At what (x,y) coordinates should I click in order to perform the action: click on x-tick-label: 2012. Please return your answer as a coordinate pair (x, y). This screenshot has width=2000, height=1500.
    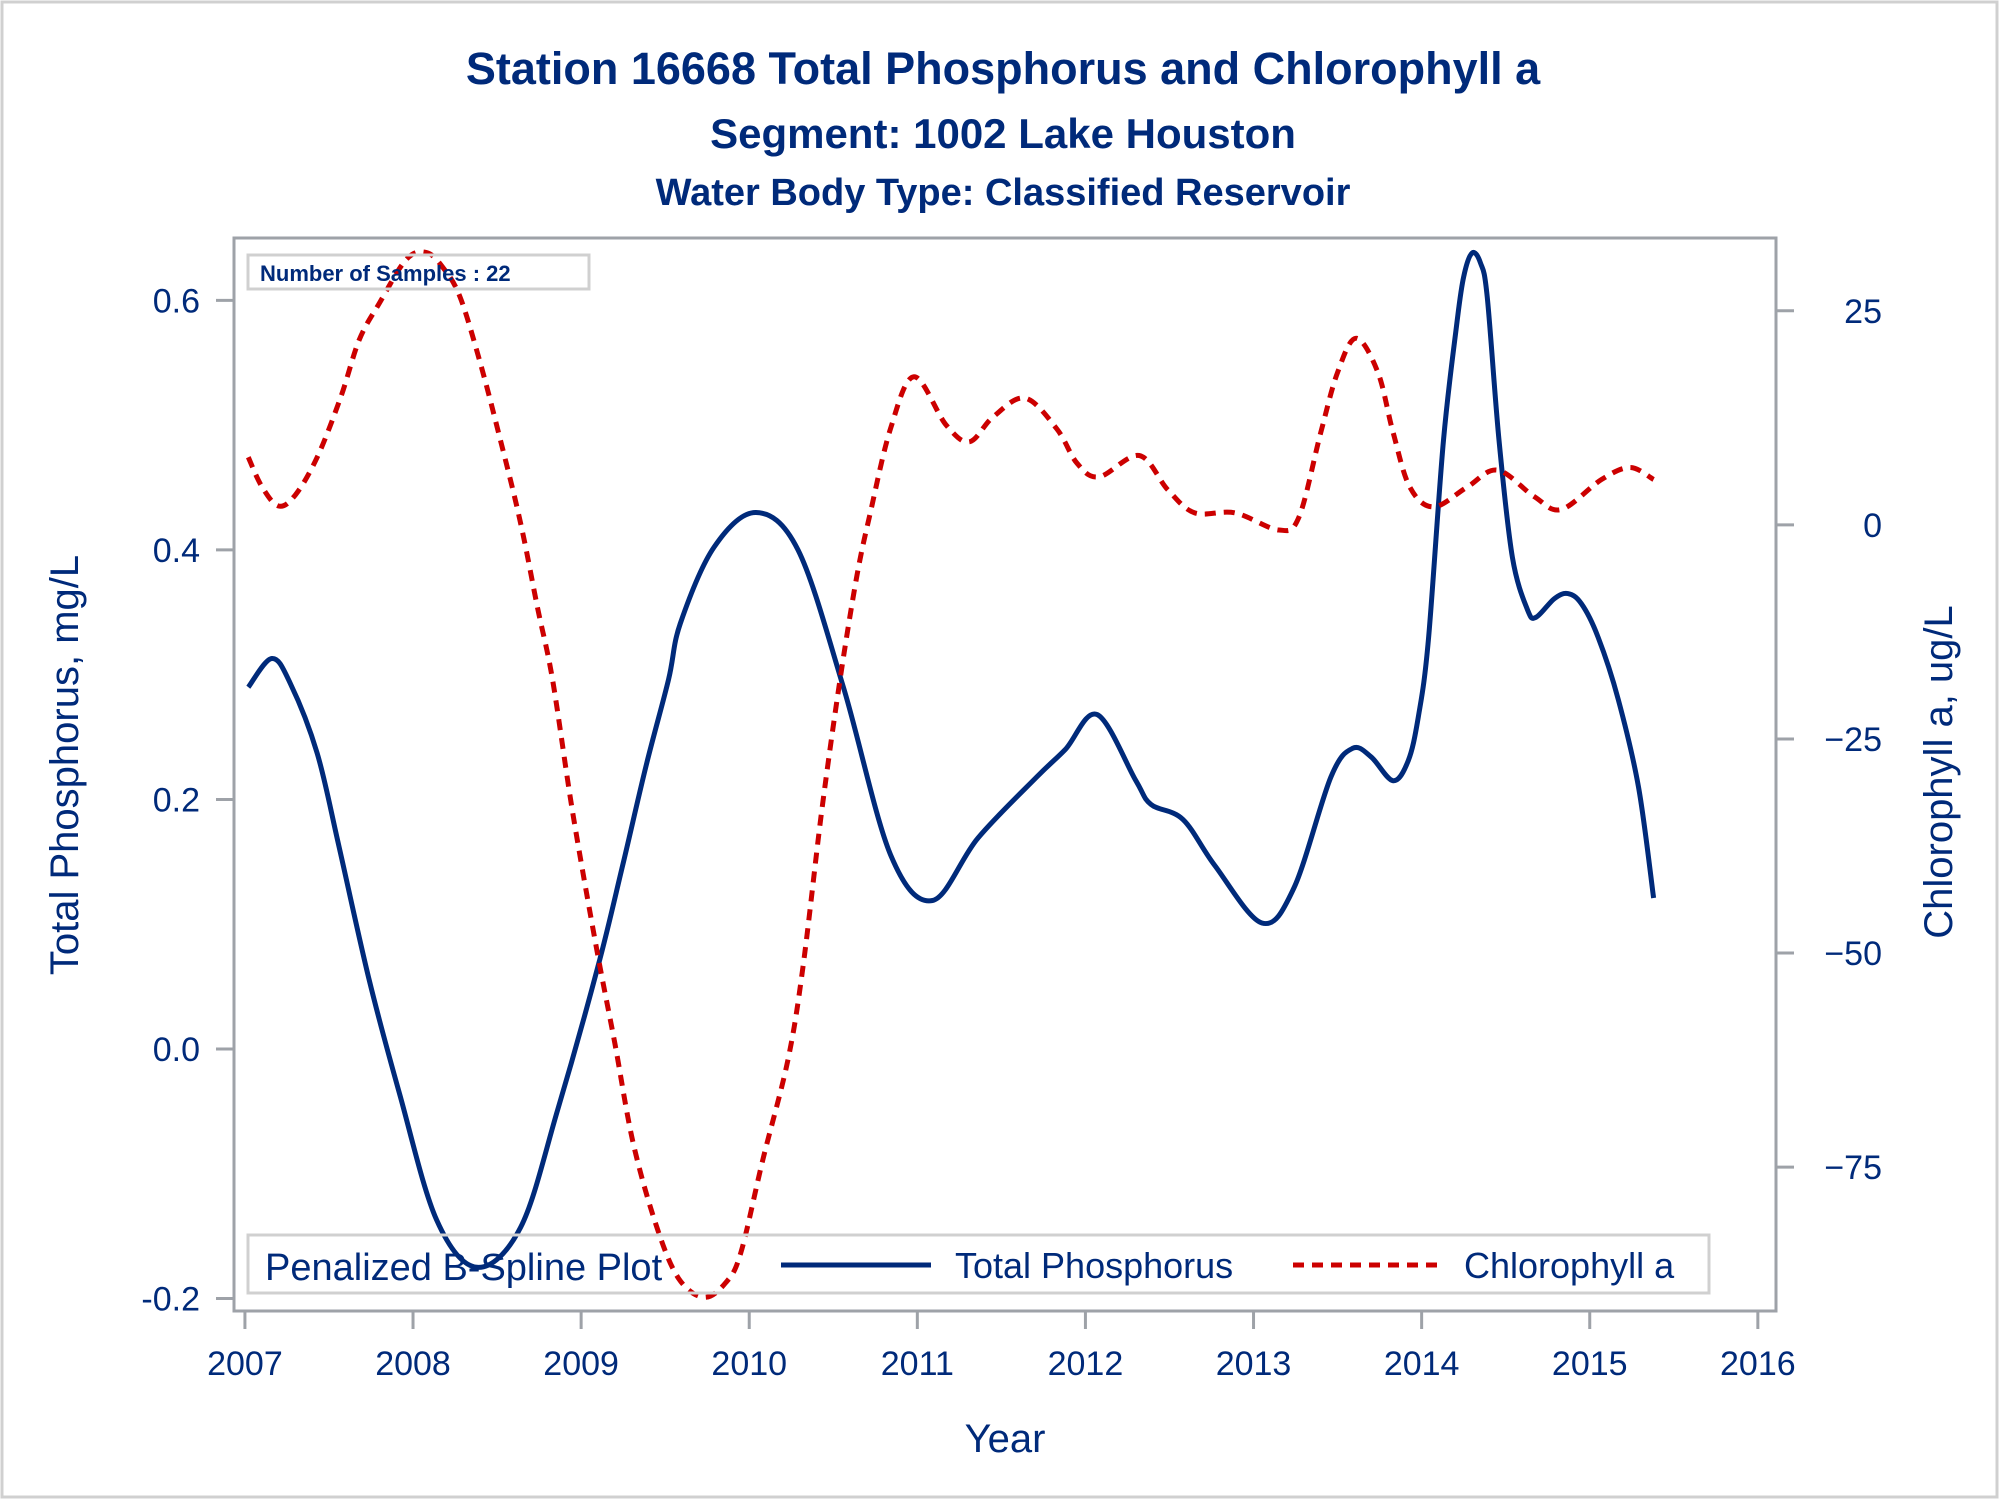
    Looking at the image, I should click on (1086, 1364).